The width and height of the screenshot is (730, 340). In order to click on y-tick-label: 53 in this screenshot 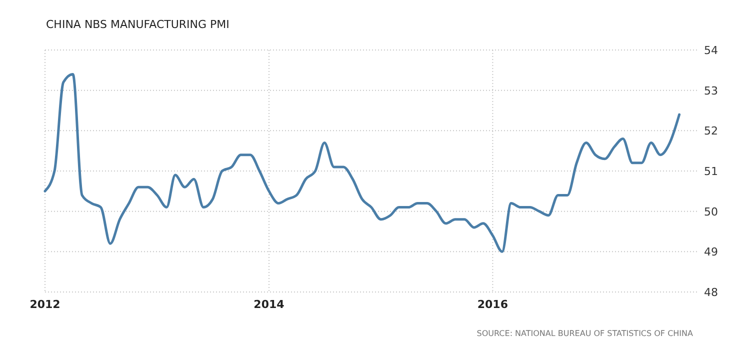, I will do `click(711, 91)`.